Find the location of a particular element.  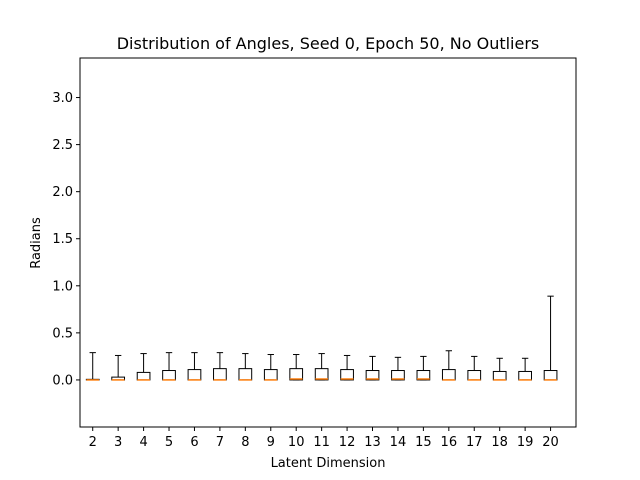

x-tick-label: 4 is located at coordinates (143, 442).